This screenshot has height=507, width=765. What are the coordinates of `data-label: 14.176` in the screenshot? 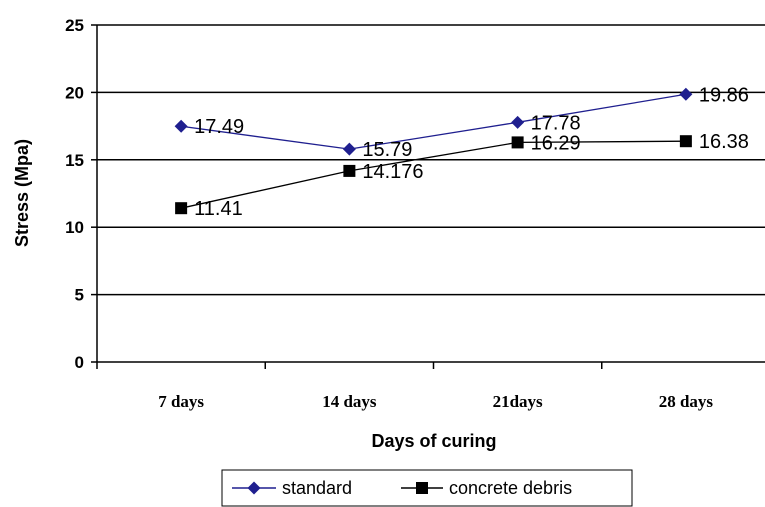 It's located at (392, 172).